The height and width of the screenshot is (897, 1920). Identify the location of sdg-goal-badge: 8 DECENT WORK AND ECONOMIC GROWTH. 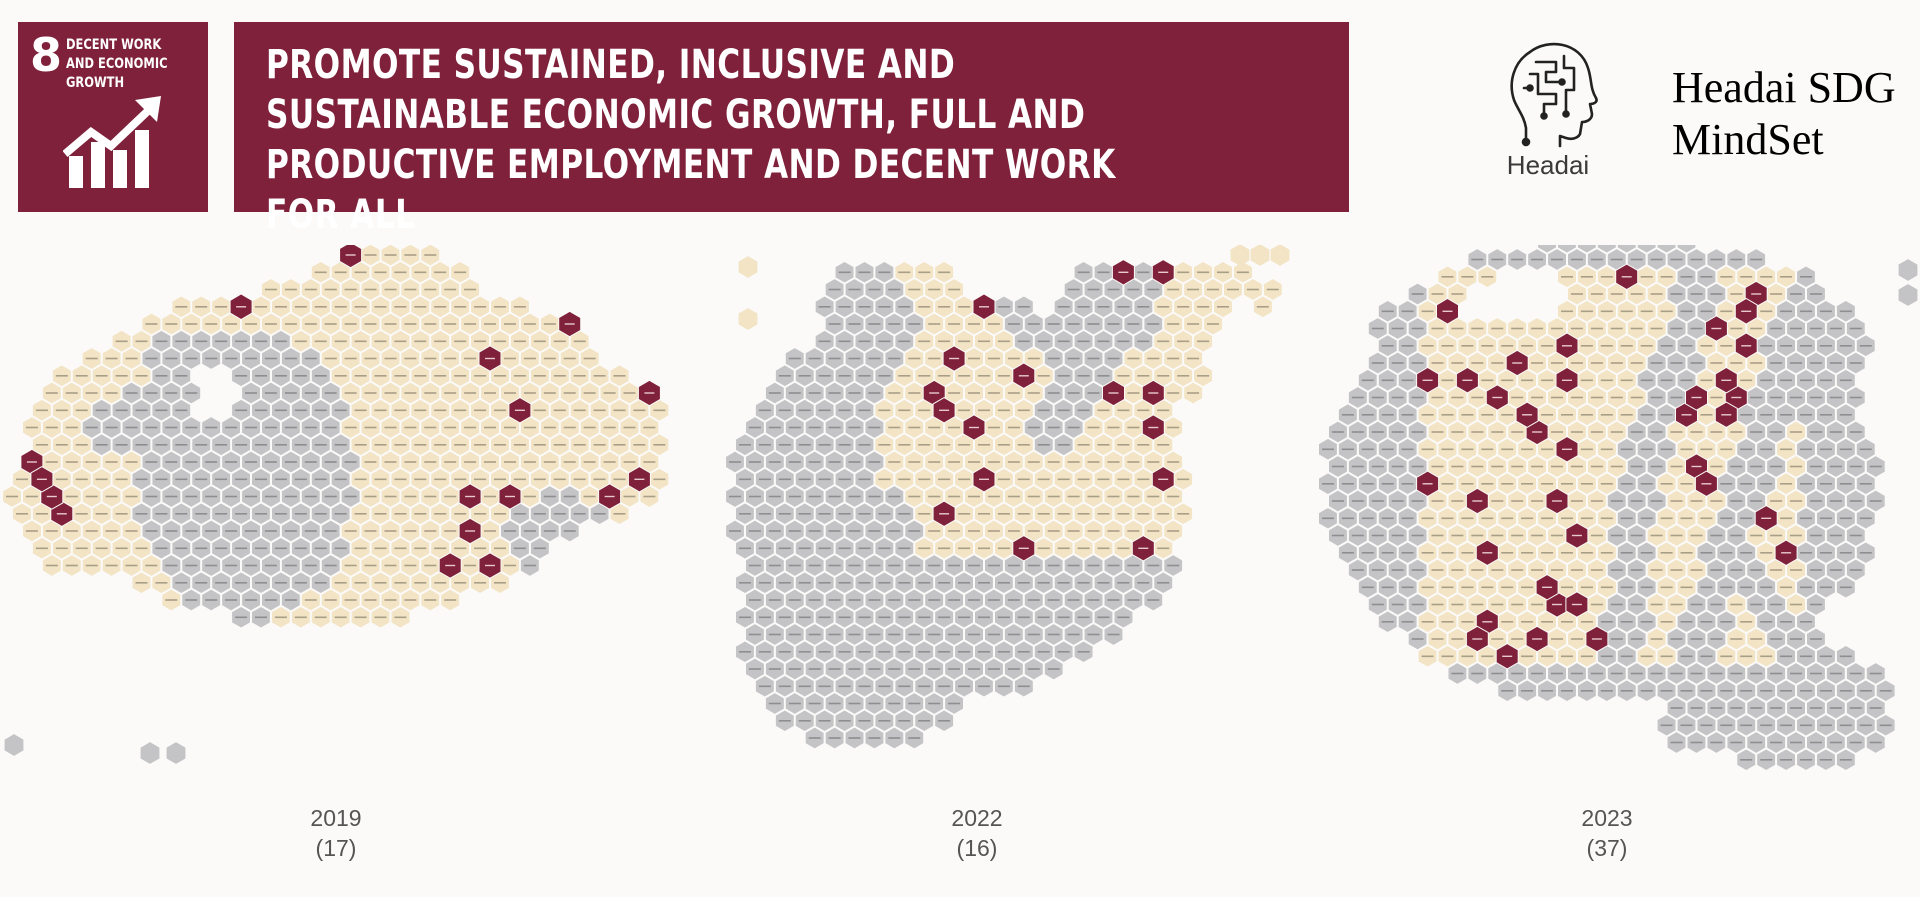
(113, 117).